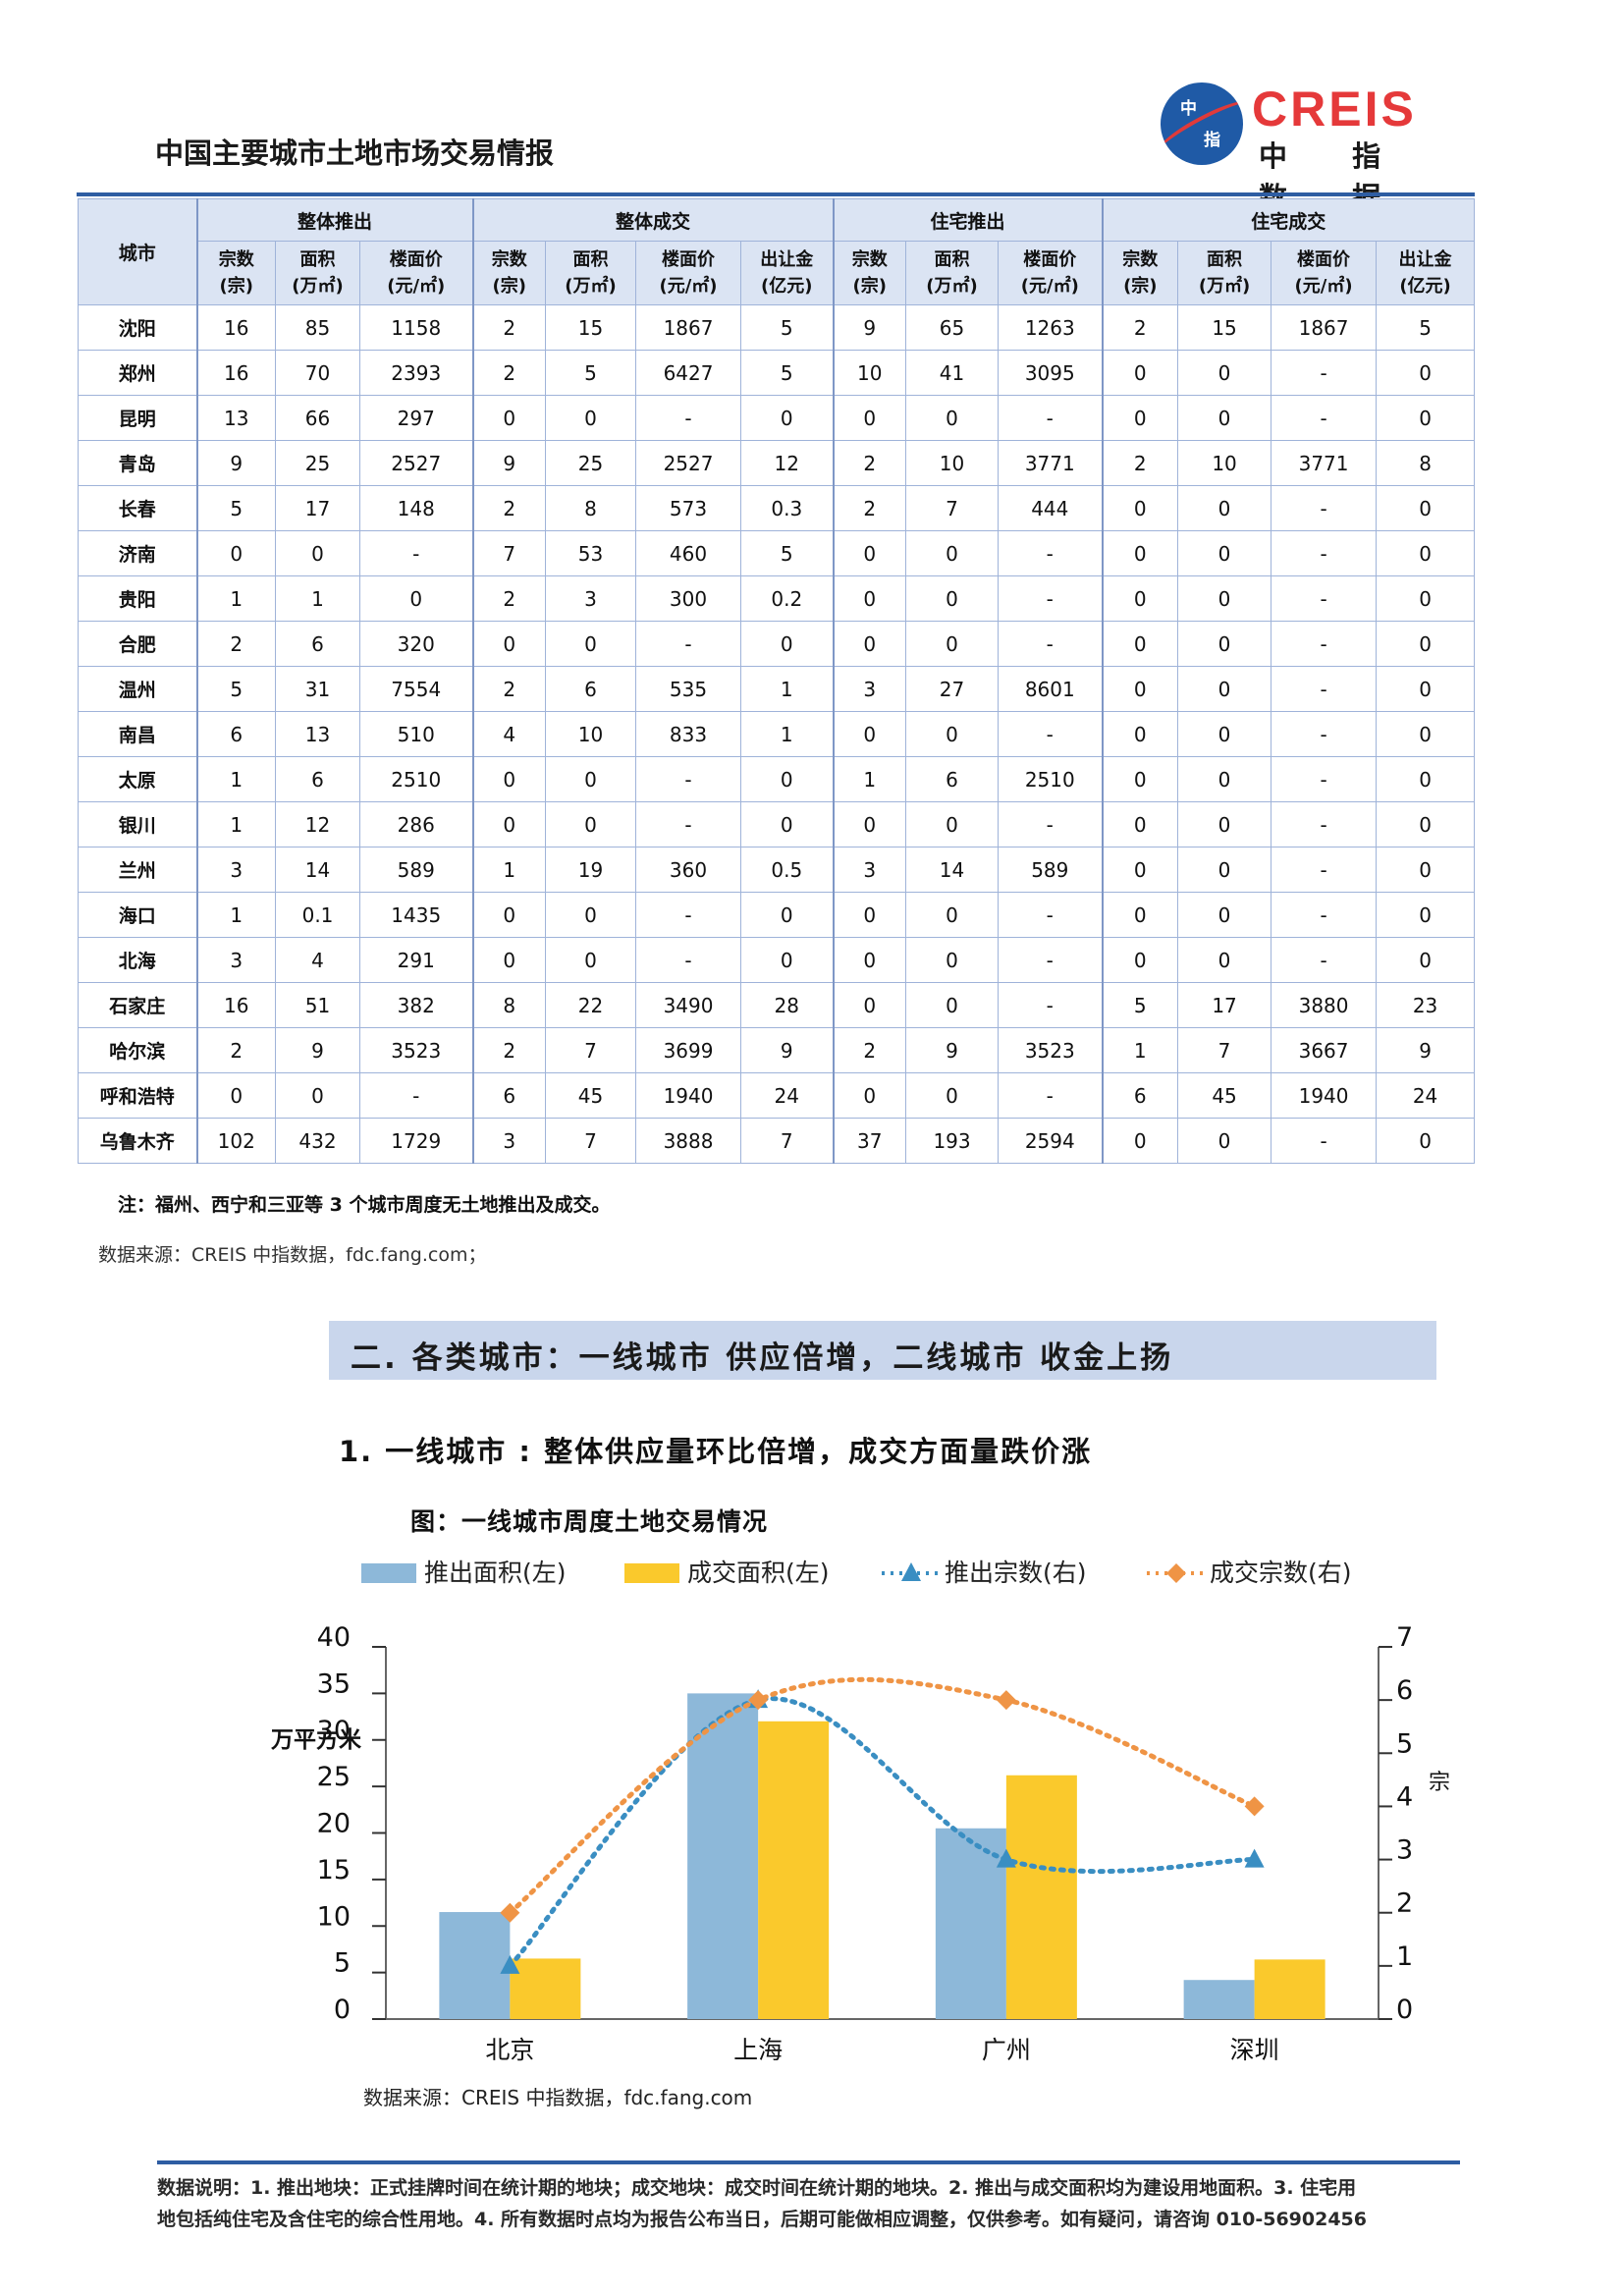 The image size is (1623, 2296). What do you see at coordinates (416, 779) in the screenshot?
I see `value-cell: 2510` at bounding box center [416, 779].